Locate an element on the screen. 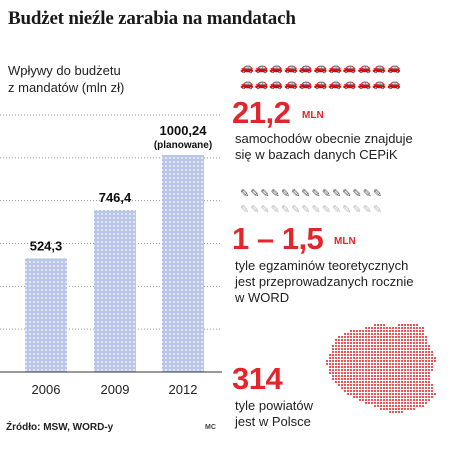  fact-3-desc-line1: tyle powiatów is located at coordinates (274, 405).